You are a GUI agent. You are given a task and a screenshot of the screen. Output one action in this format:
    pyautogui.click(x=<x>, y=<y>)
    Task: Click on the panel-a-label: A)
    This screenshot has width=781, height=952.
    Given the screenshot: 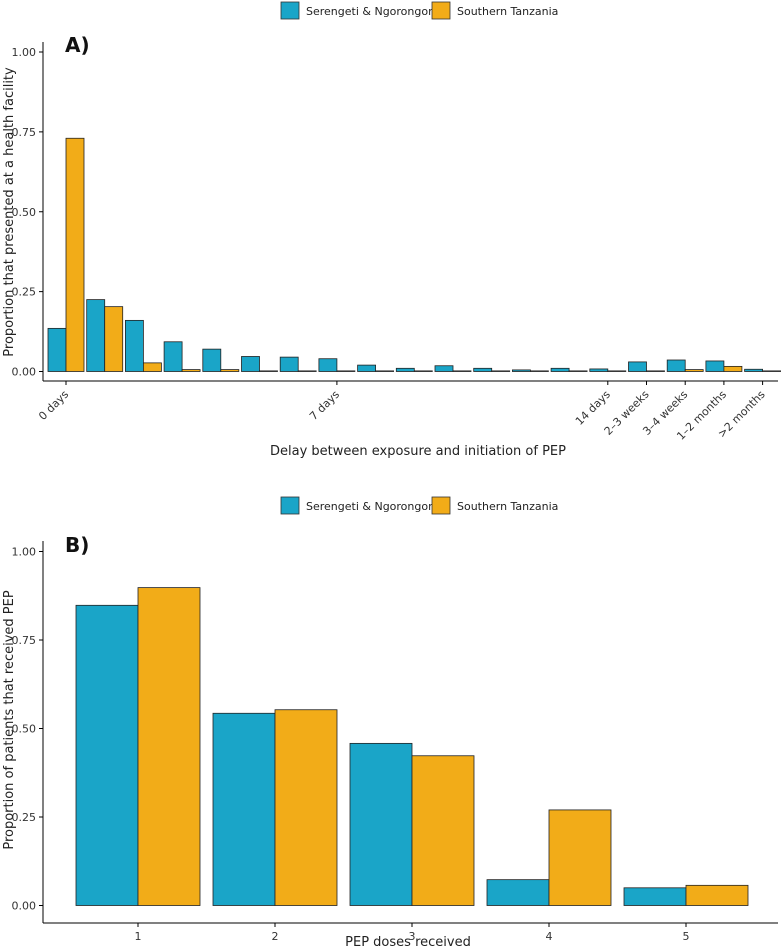 What is the action you would take?
    pyautogui.click(x=77, y=45)
    